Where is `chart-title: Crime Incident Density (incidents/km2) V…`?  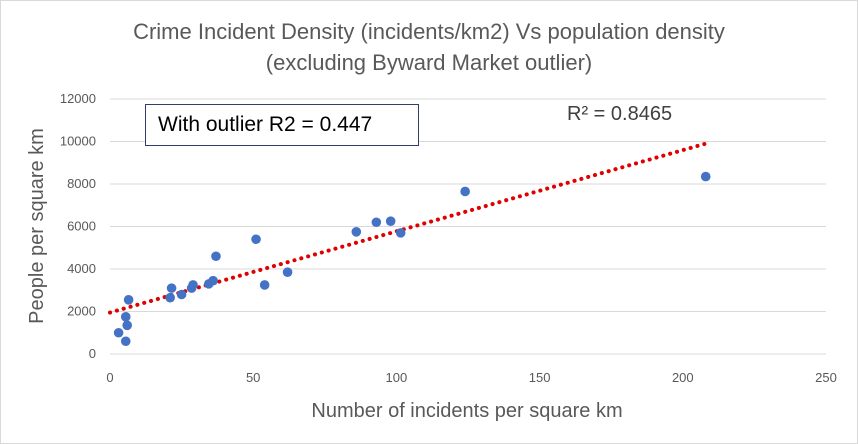 chart-title: Crime Incident Density (incidents/km2) V… is located at coordinates (429, 31).